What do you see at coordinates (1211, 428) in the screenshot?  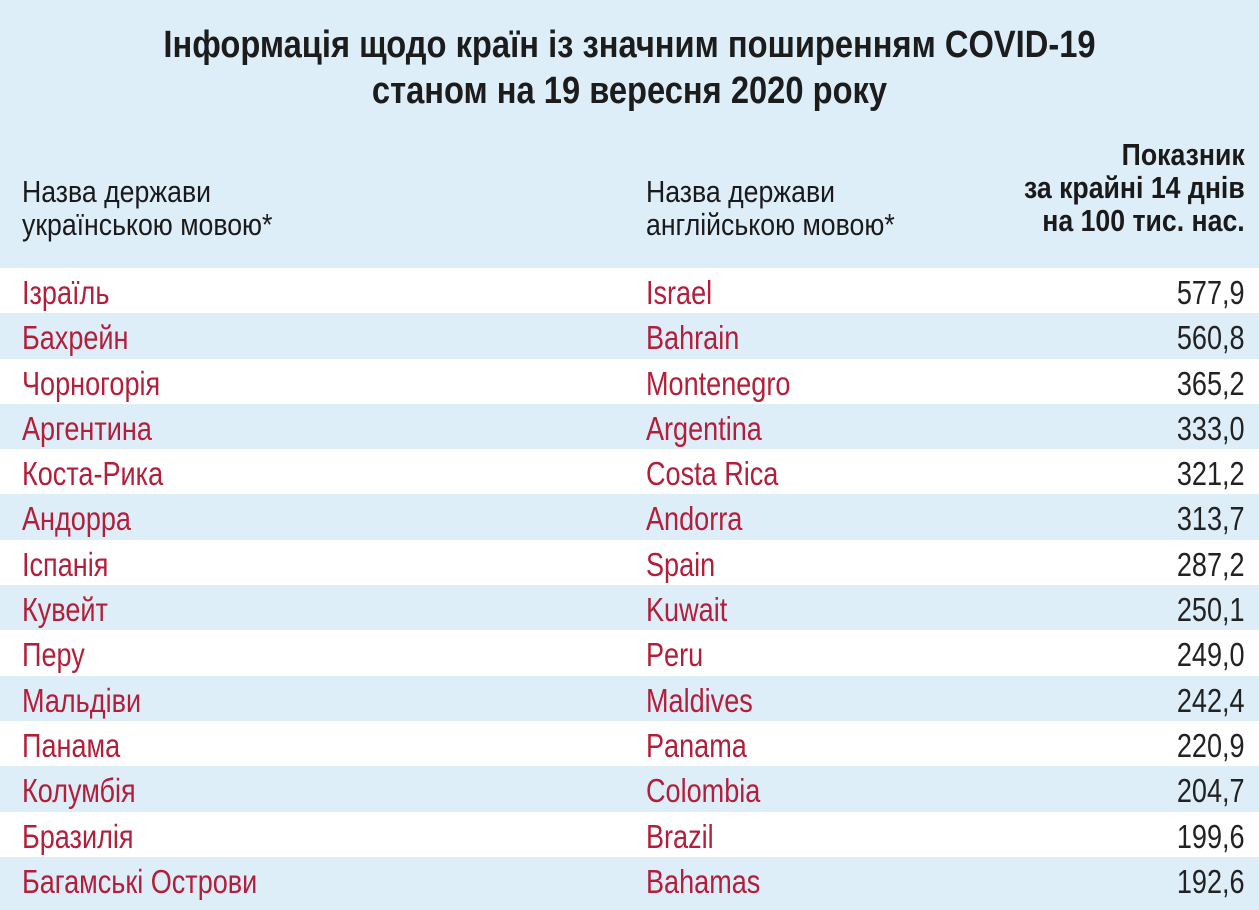 I see `incidence-value: 333,0` at bounding box center [1211, 428].